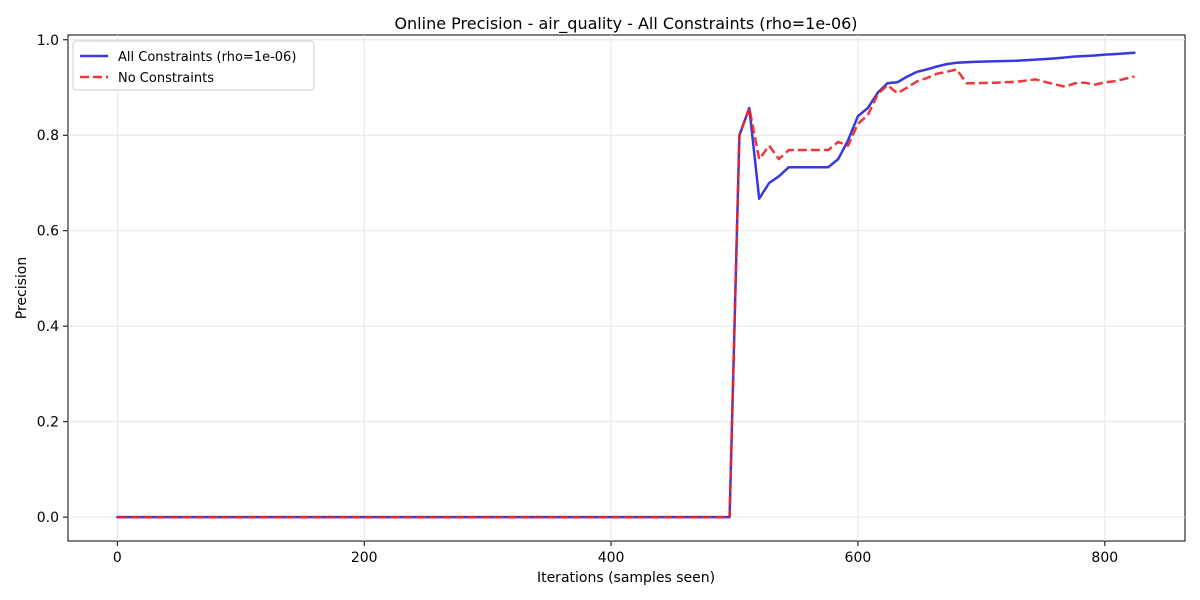  Describe the element at coordinates (48, 327) in the screenshot. I see `y-tick-label: 0.4` at that location.